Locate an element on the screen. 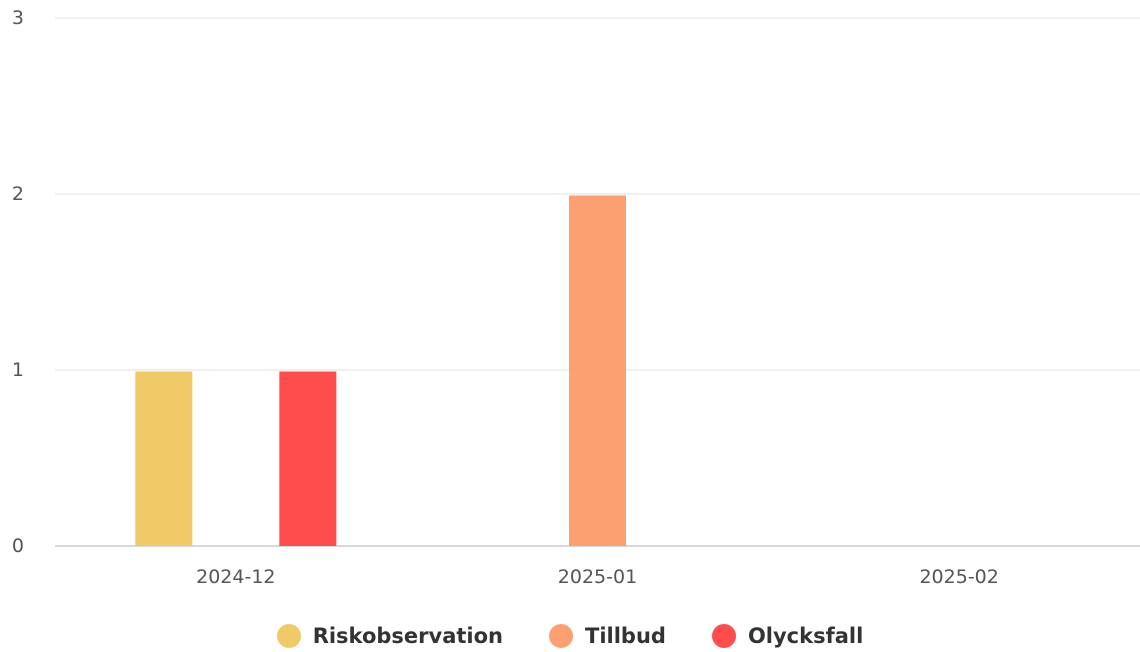 This screenshot has width=1140, height=652. y-tick-label: 2 is located at coordinates (18, 194).